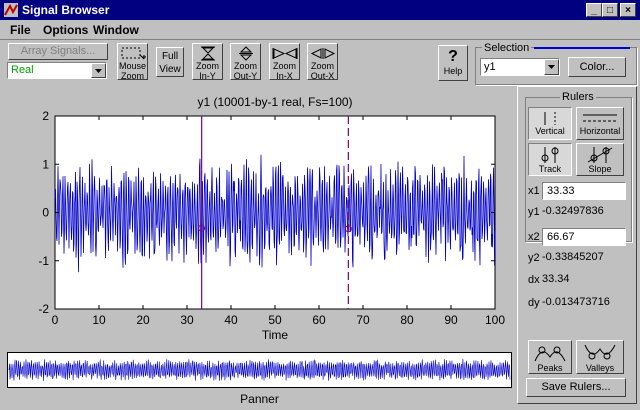 The width and height of the screenshot is (640, 410). Describe the element at coordinates (520, 67) in the screenshot. I see `signal-select: y1` at that location.